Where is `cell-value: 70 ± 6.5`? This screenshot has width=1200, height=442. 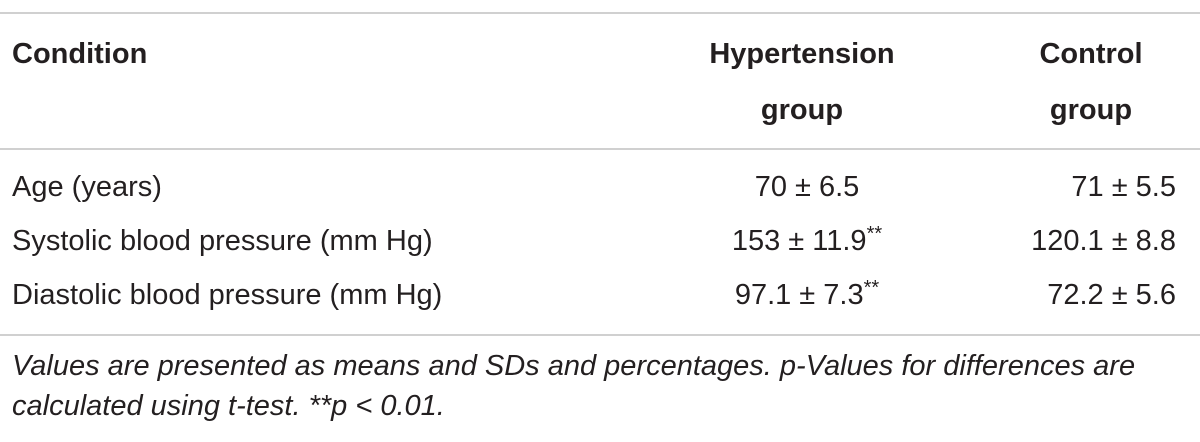 cell-value: 70 ± 6.5 is located at coordinates (807, 187).